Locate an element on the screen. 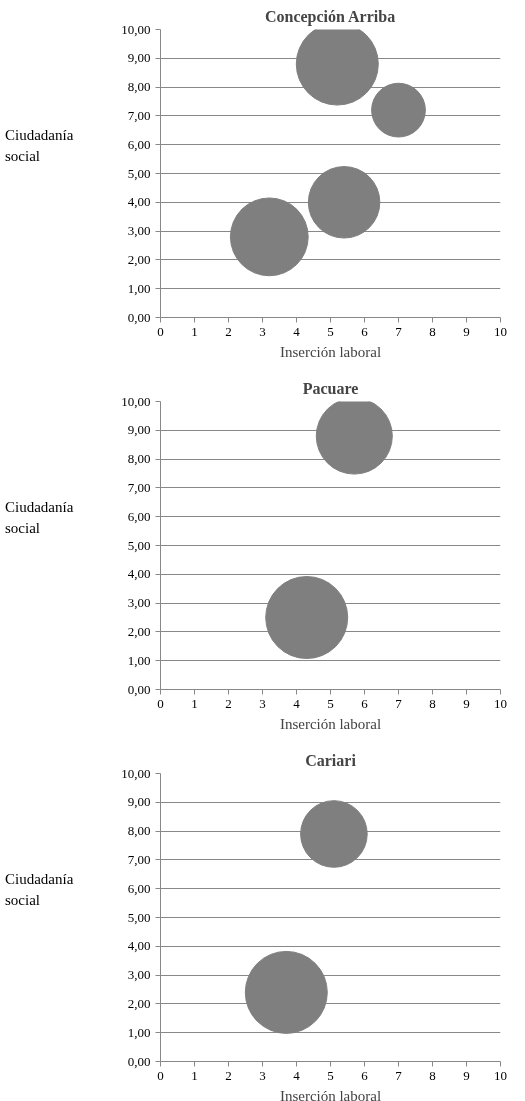 The image size is (525, 1101). chart-title: Cariari is located at coordinates (331, 760).